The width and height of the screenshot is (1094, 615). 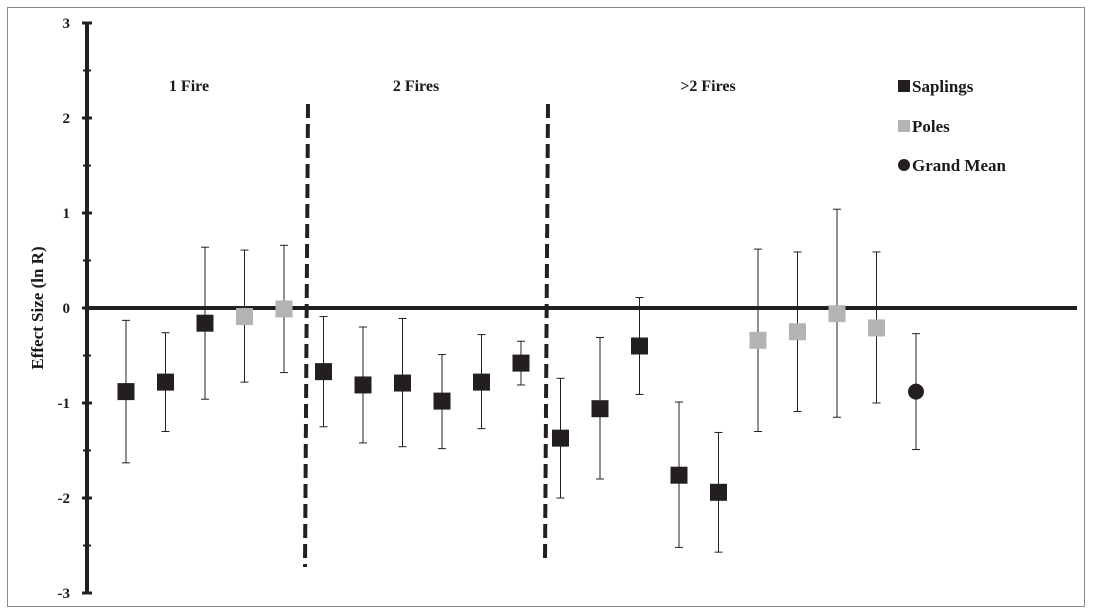 What do you see at coordinates (67, 214) in the screenshot?
I see `y-tick-label: 1` at bounding box center [67, 214].